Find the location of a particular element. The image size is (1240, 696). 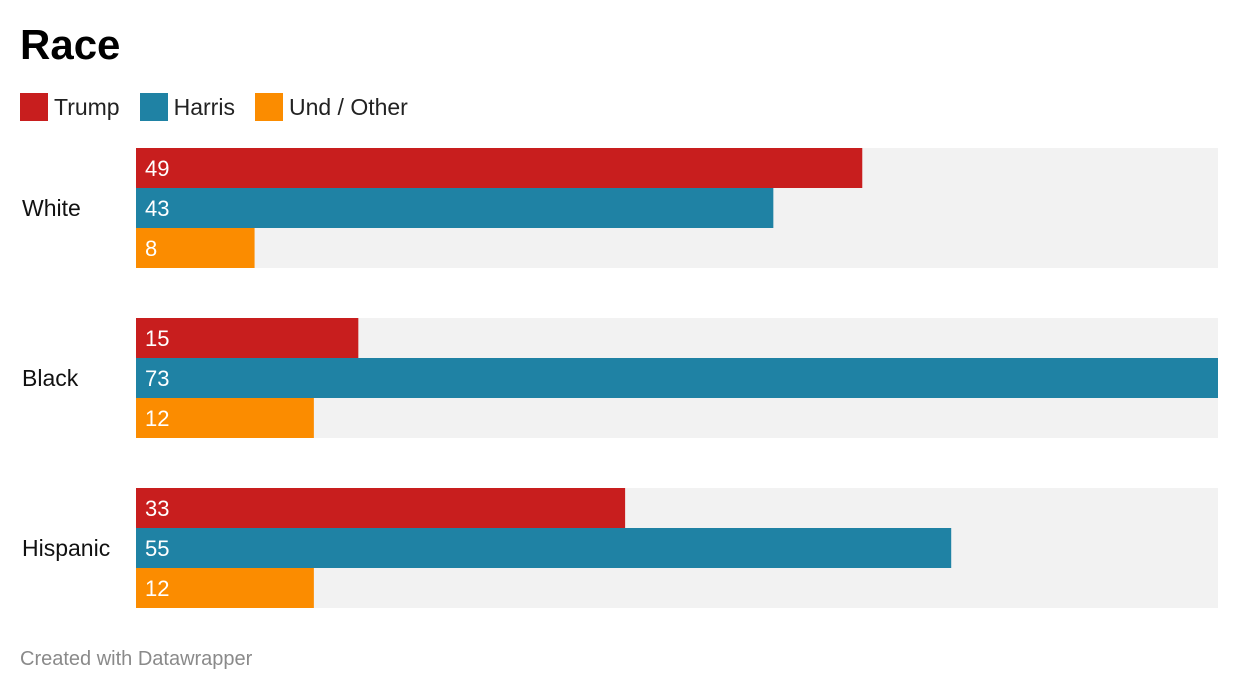

legend: Trump Harris Und / Other is located at coordinates (224, 107).